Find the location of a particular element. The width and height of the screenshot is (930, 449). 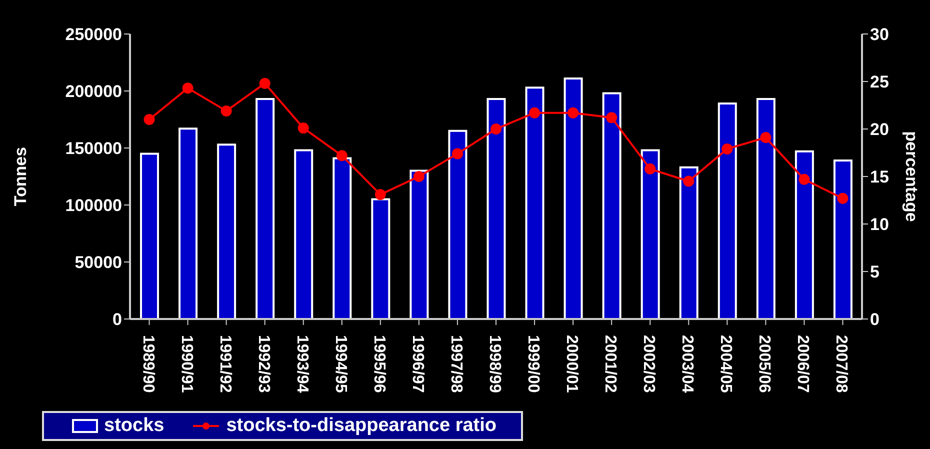

x-tick-label: 2003/04 is located at coordinates (687, 364).